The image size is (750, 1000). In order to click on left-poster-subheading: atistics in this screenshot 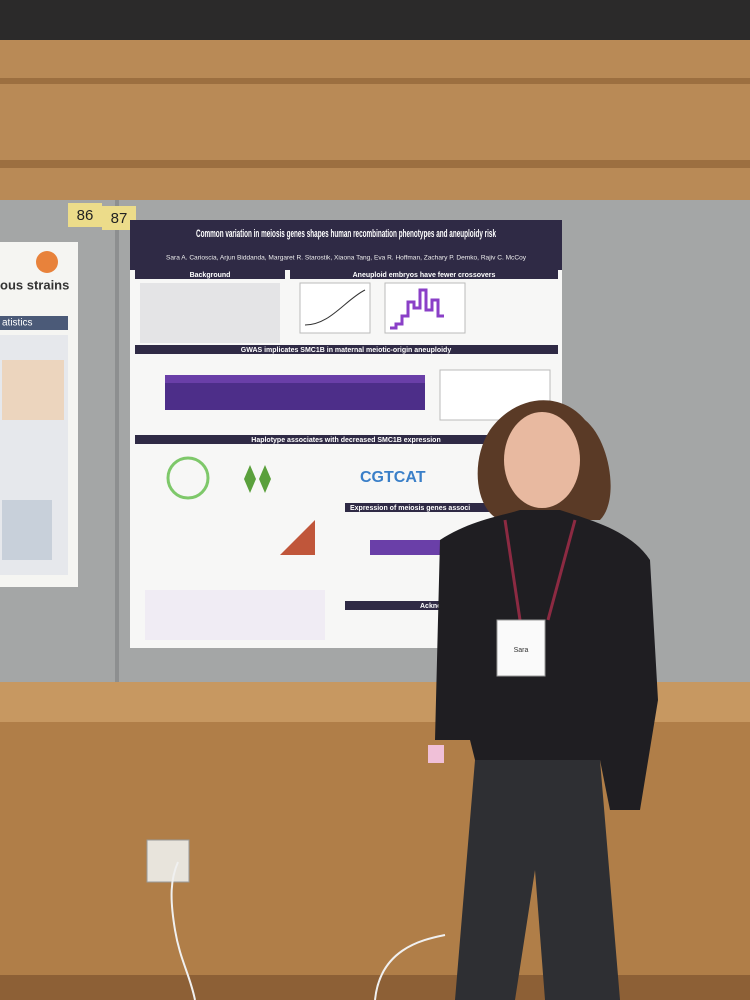, I will do `click(17, 323)`.